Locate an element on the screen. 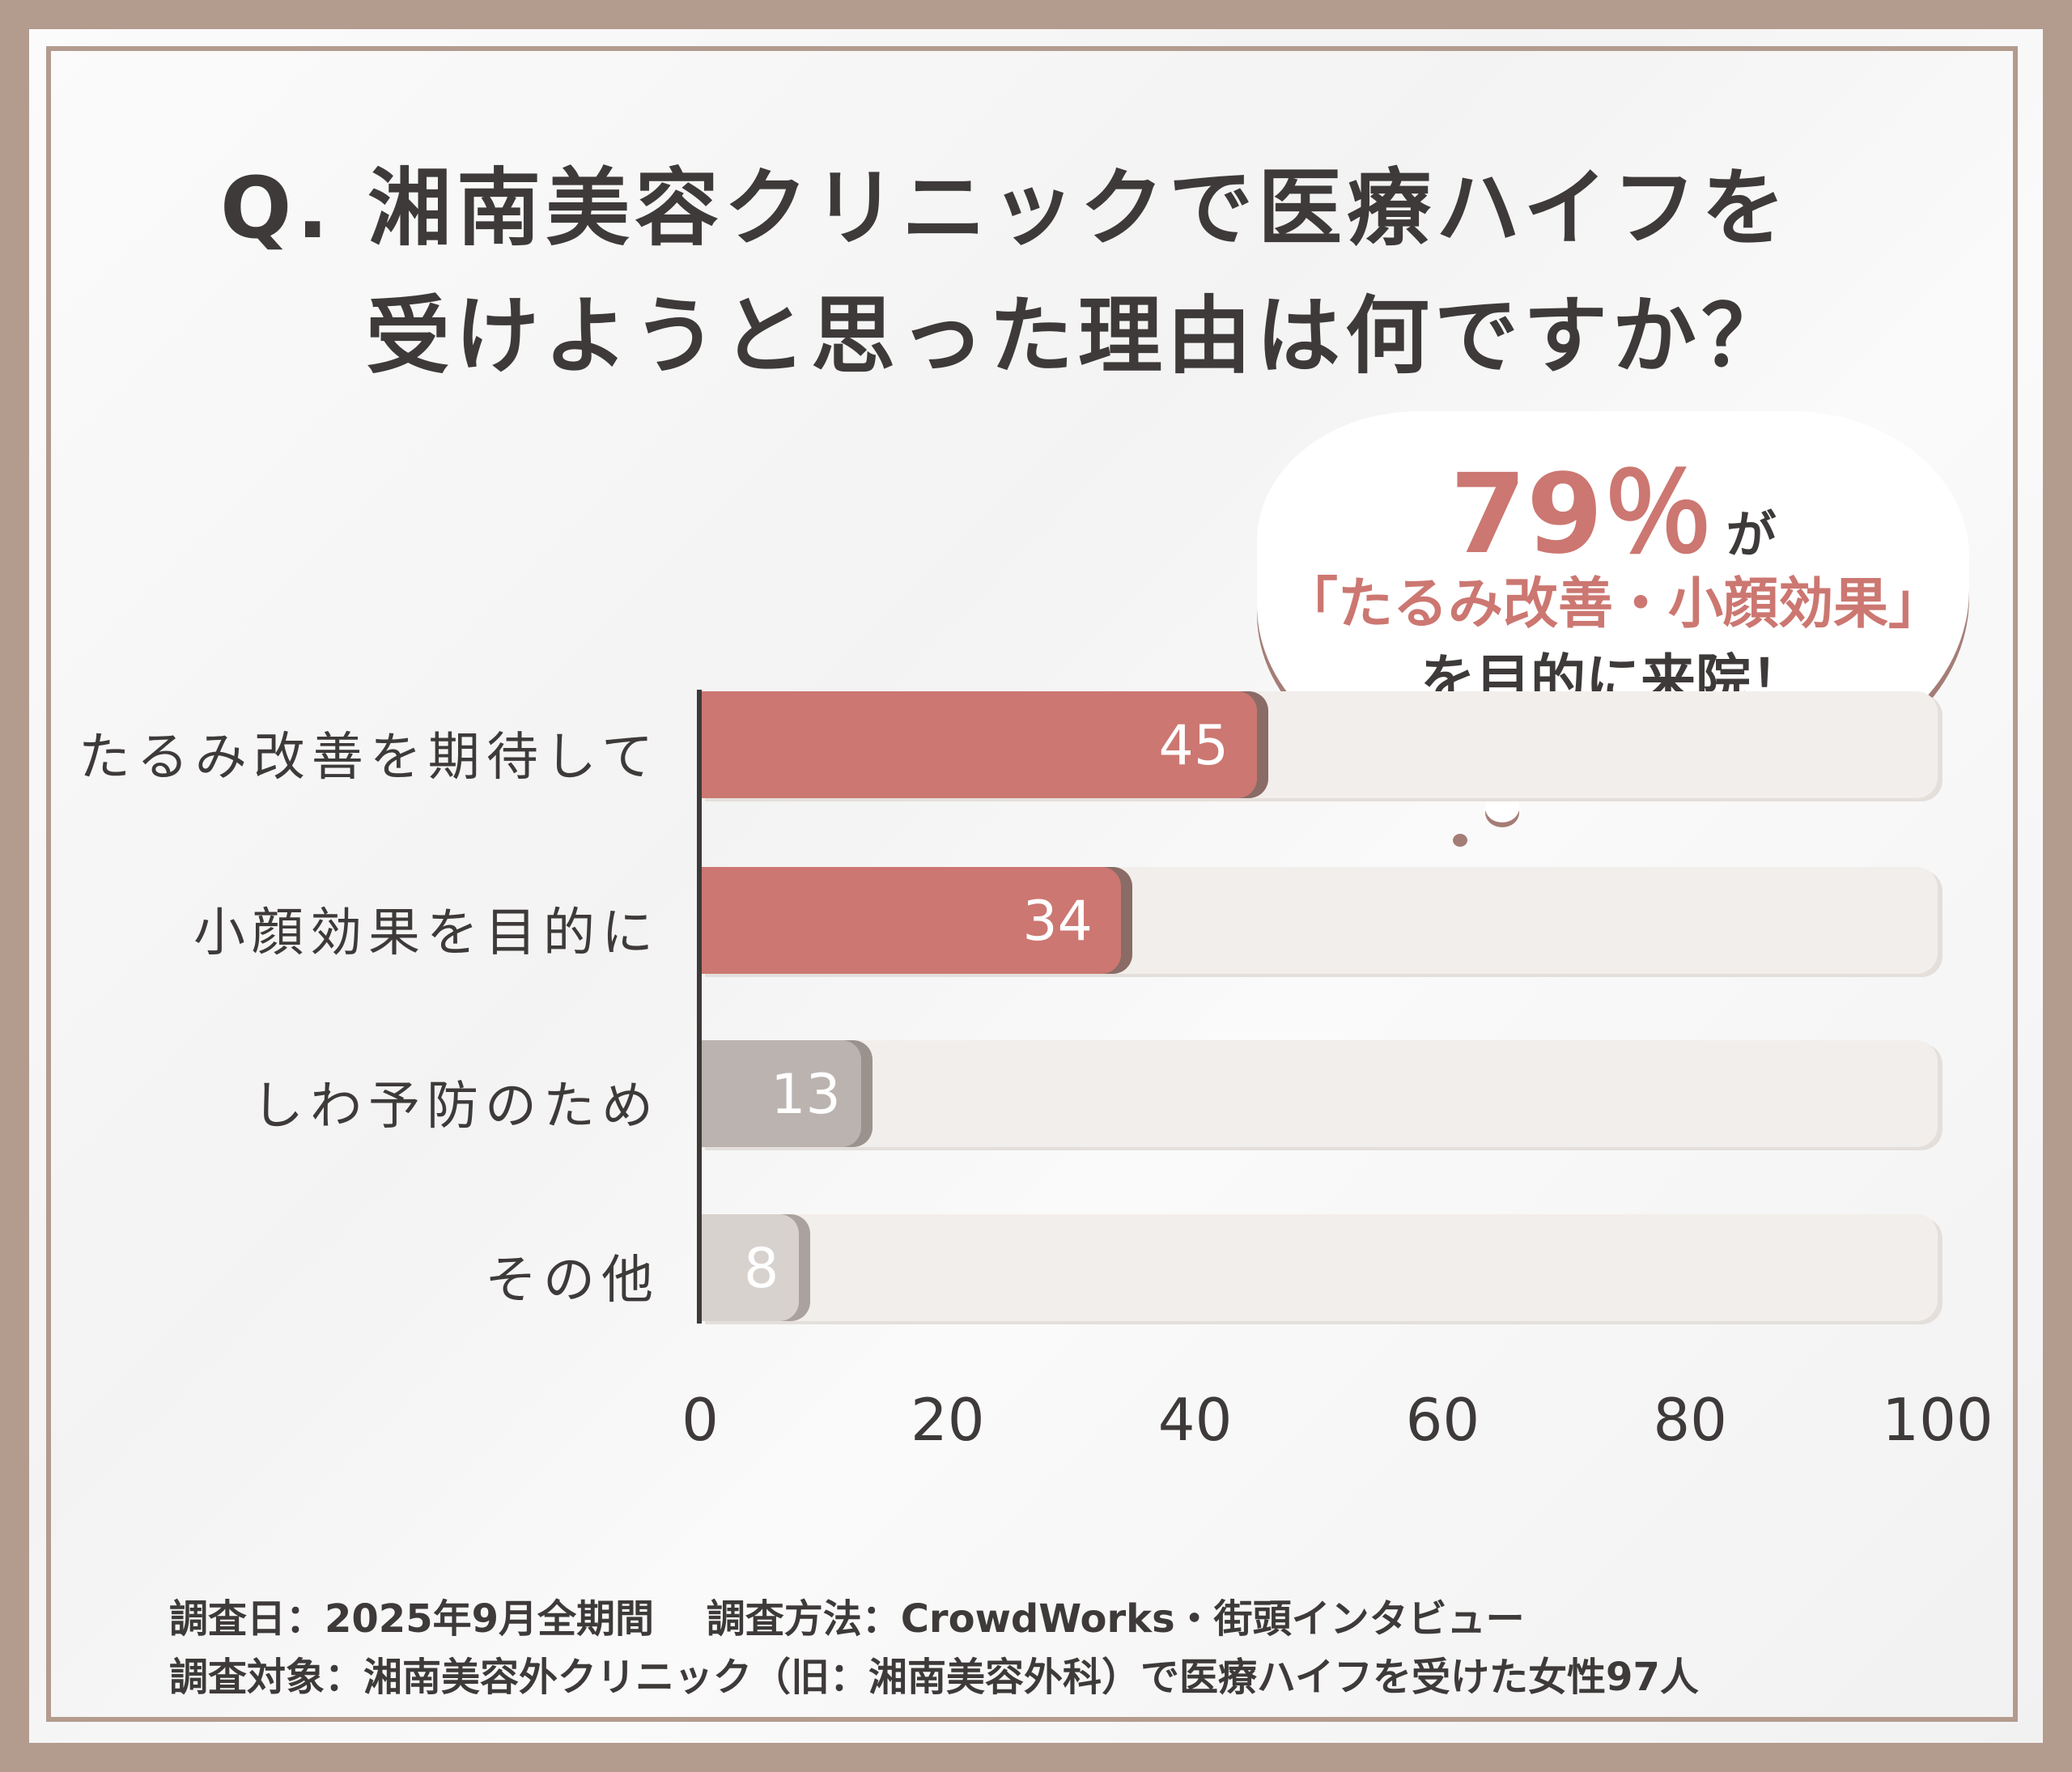  x-tick-label: 40 is located at coordinates (1195, 1420).